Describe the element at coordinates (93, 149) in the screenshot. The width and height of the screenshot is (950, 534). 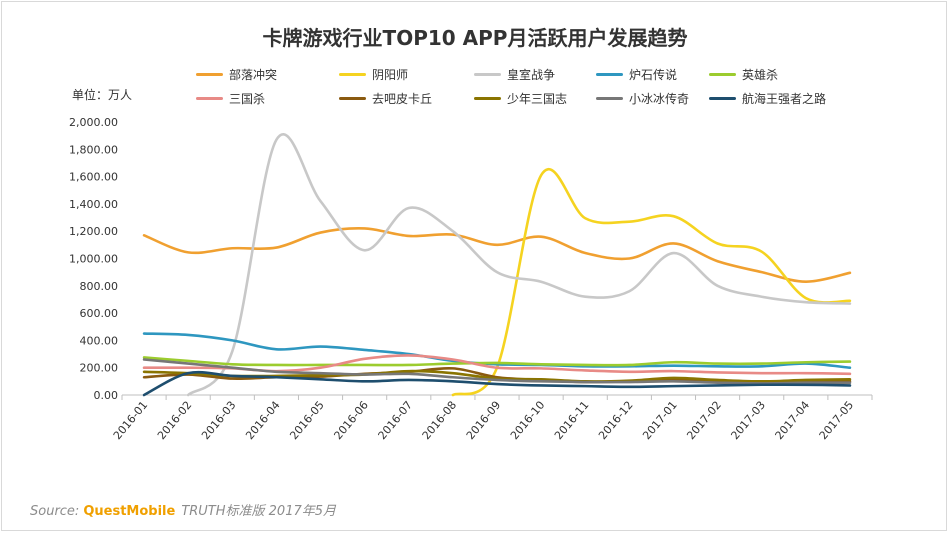
I see `y-tick-label: 1,800.00` at that location.